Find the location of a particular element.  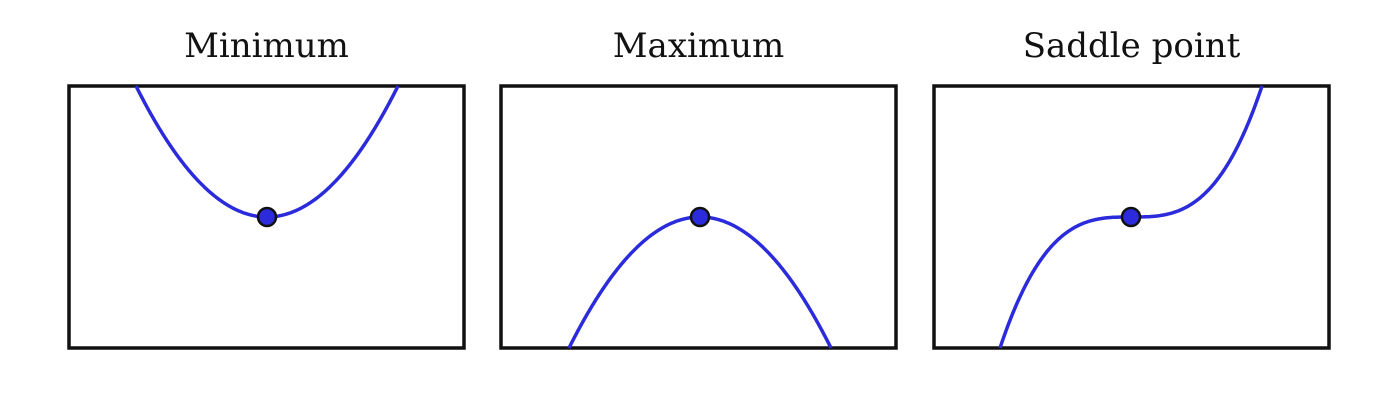

panel-title-minimum: Minimum is located at coordinates (266, 46).